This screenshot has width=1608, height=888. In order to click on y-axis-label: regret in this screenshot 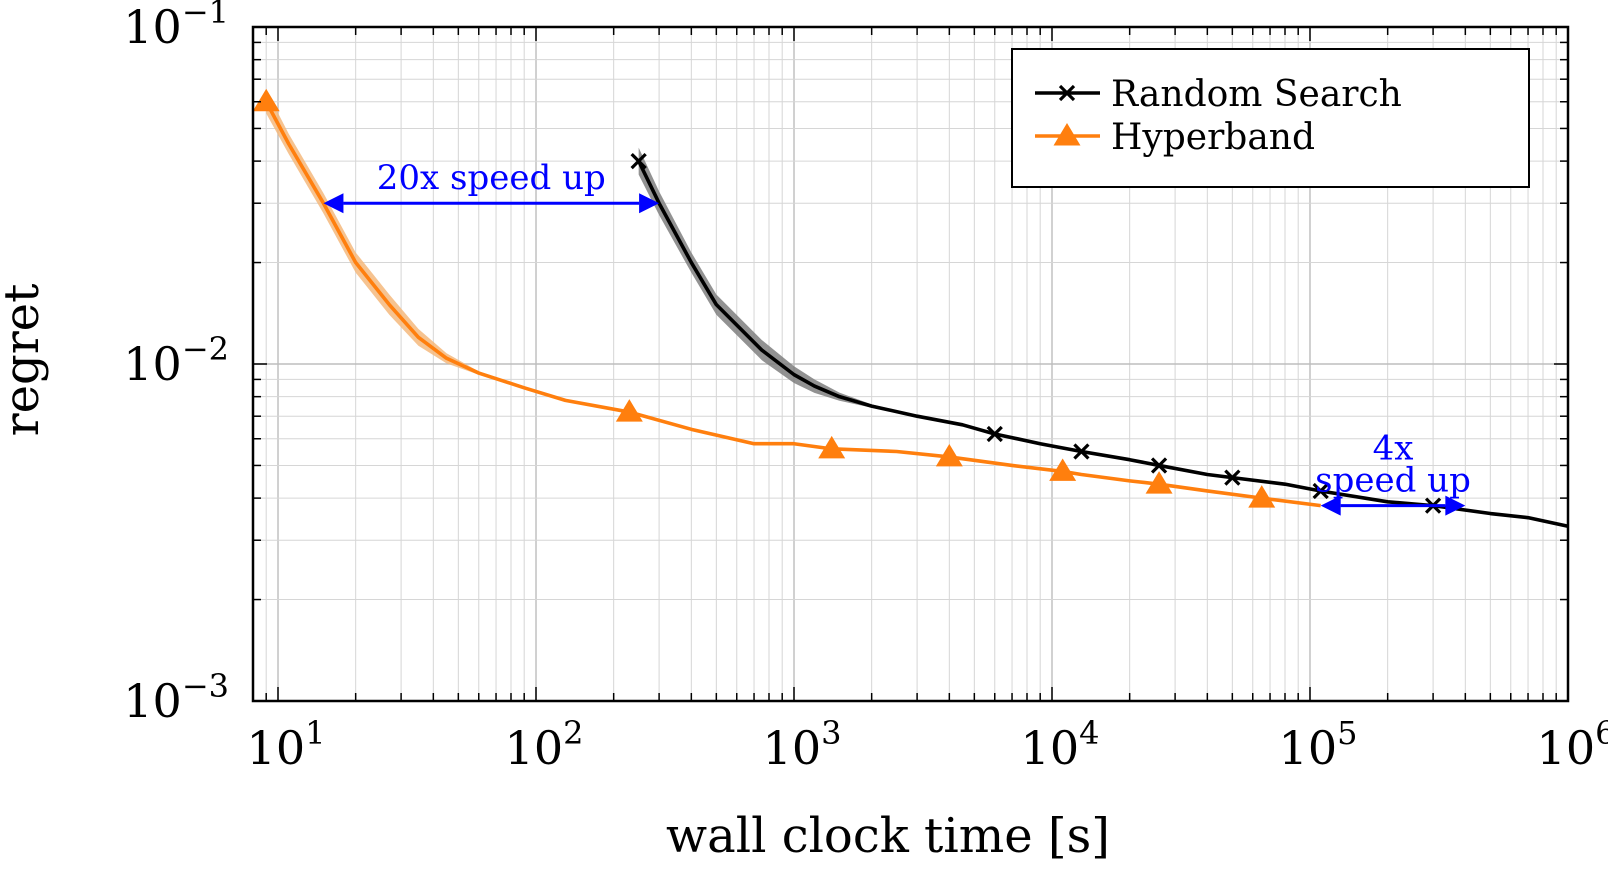, I will do `click(25, 360)`.